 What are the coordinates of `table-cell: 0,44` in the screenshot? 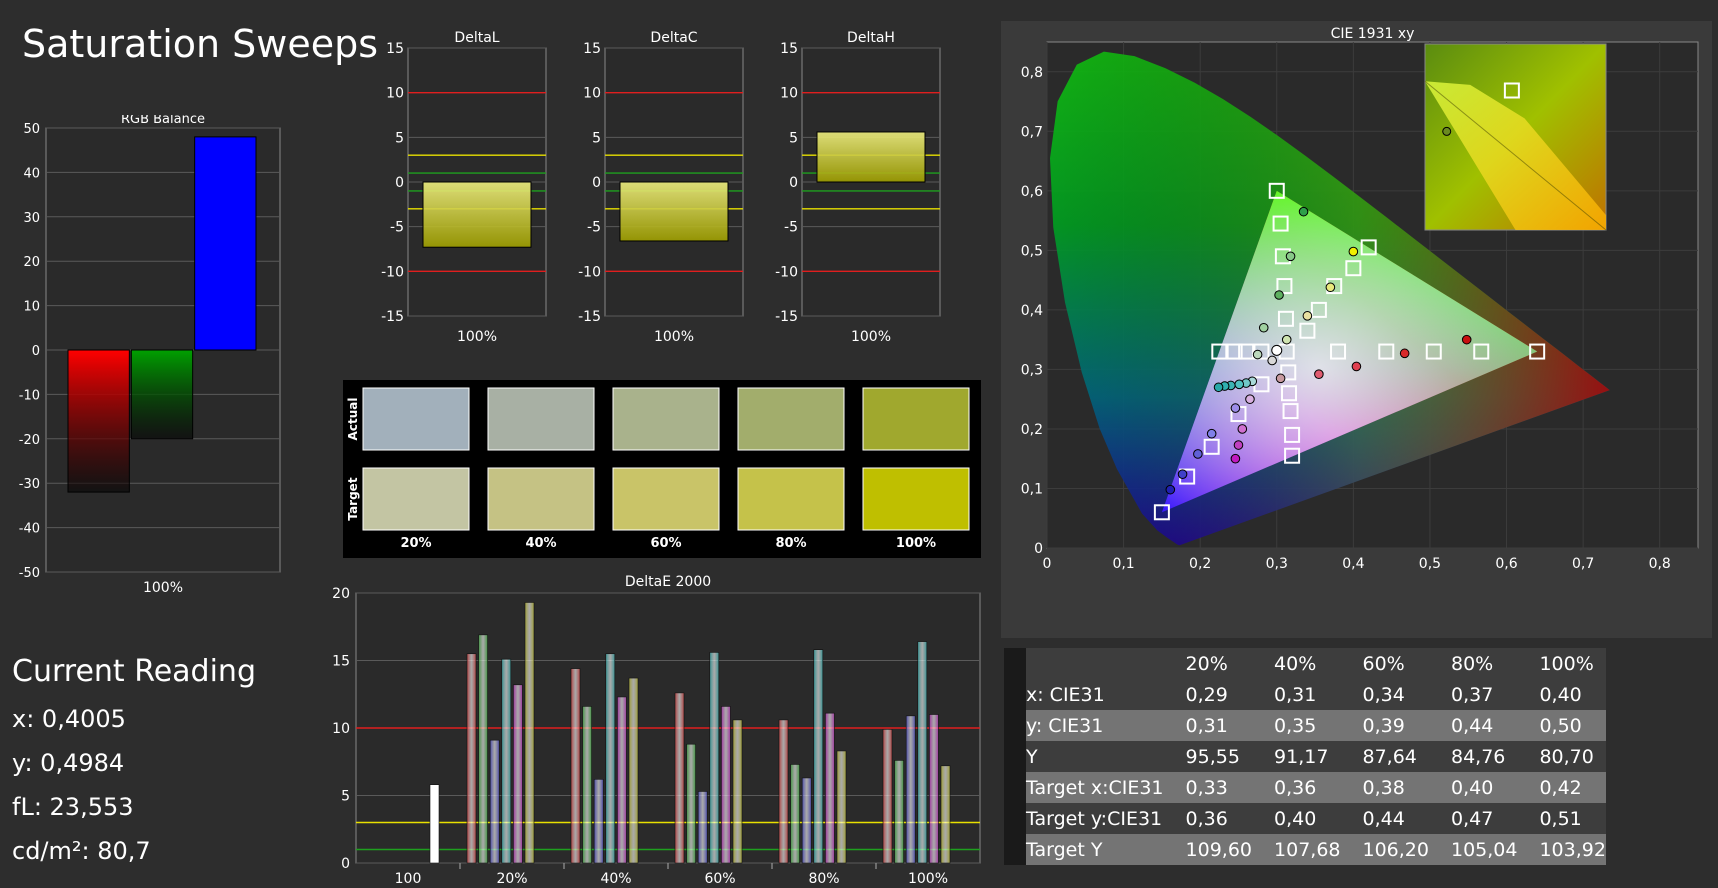 It's located at (1472, 725).